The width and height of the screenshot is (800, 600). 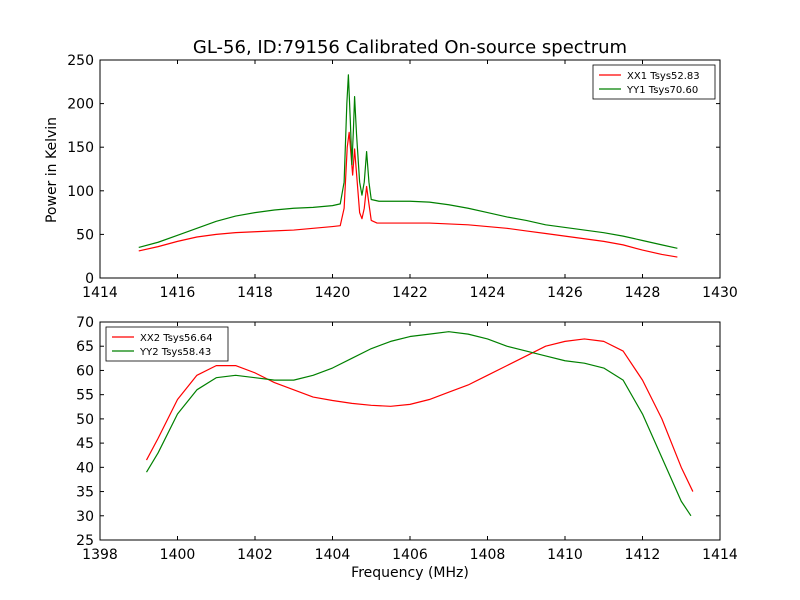 I want to click on xlabel-bottom: Frequency (MHz), so click(x=410, y=573).